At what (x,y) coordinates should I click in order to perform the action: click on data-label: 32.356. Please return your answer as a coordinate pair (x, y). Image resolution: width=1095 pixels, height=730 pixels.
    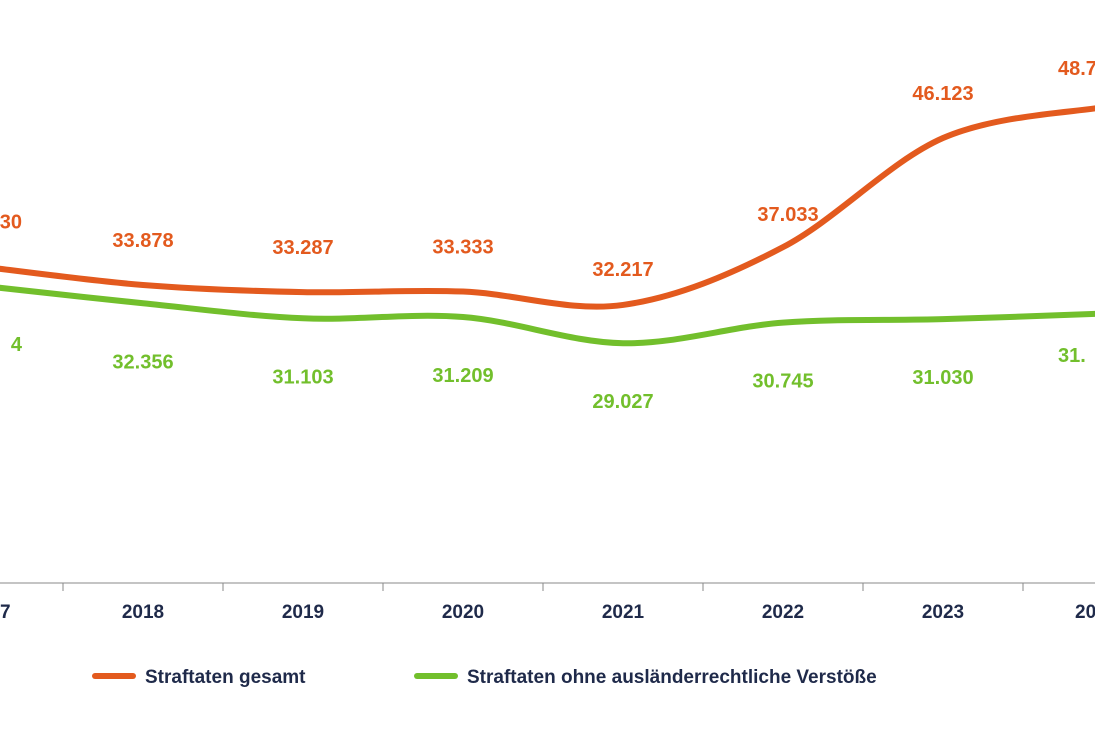
    Looking at the image, I should click on (142, 362).